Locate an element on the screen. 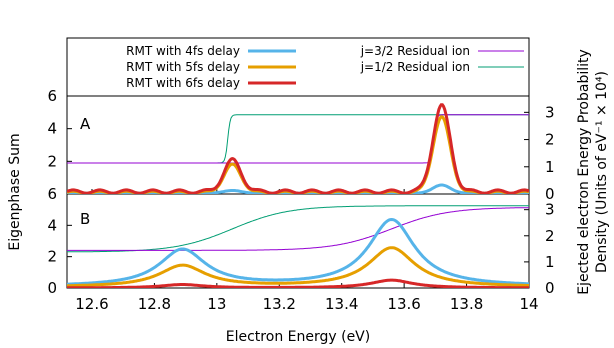 The image size is (614, 348). x-axis-label: Electron Energy (eV) is located at coordinates (298, 337).